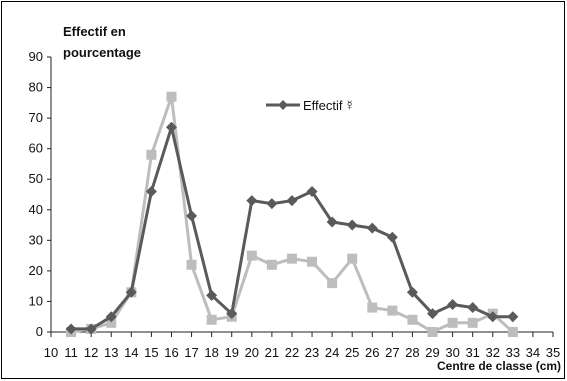 This screenshot has height=381, width=567. What do you see at coordinates (36, 300) in the screenshot?
I see `y-tick-label: 10` at bounding box center [36, 300].